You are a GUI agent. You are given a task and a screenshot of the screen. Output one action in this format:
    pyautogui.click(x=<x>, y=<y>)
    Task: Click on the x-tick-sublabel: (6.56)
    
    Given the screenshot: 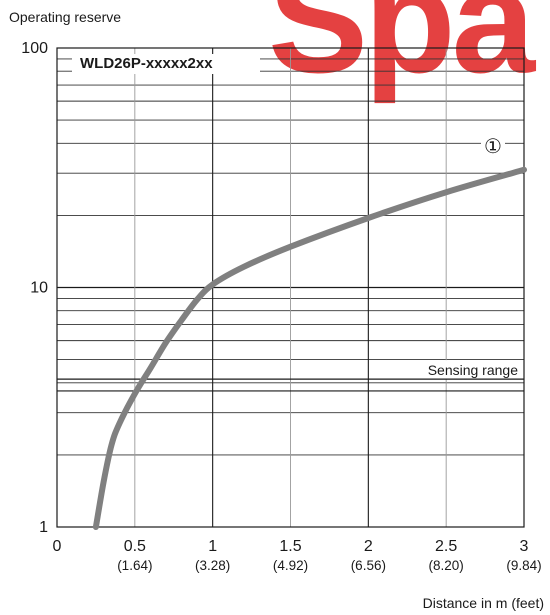 What is the action you would take?
    pyautogui.click(x=368, y=565)
    